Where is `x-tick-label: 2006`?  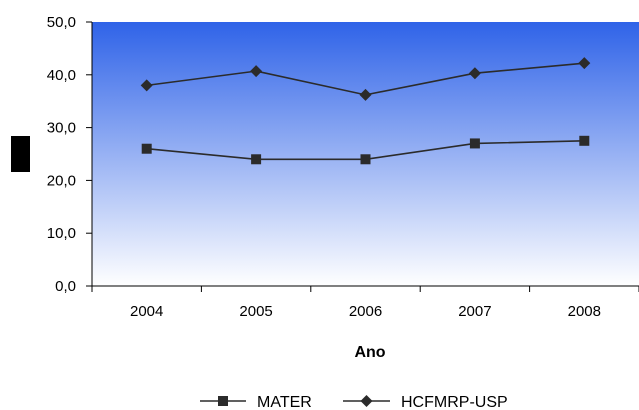
x-tick-label: 2006 is located at coordinates (365, 311).